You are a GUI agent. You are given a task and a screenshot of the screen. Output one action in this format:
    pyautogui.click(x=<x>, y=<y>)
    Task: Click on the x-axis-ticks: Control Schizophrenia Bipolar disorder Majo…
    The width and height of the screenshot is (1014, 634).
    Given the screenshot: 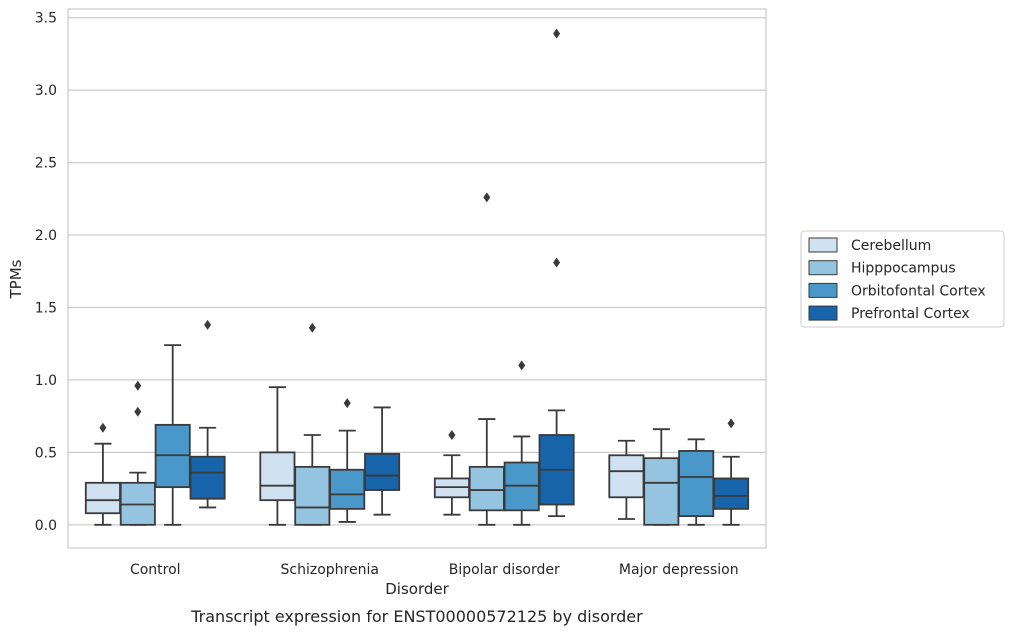 What is the action you would take?
    pyautogui.click(x=434, y=570)
    